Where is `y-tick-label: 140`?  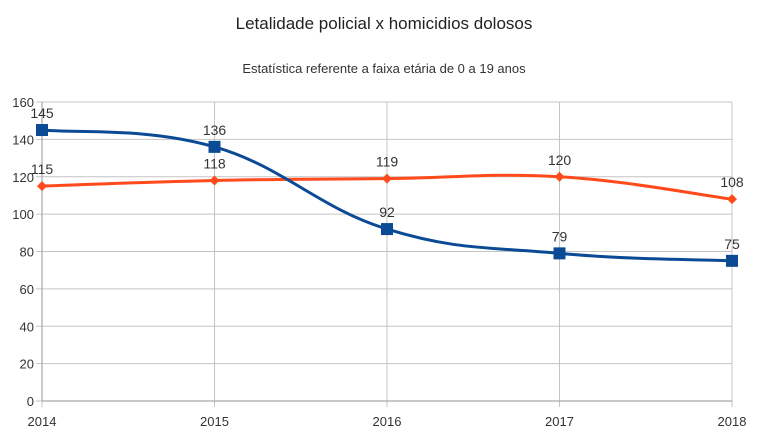 y-tick-label: 140 is located at coordinates (23, 139).